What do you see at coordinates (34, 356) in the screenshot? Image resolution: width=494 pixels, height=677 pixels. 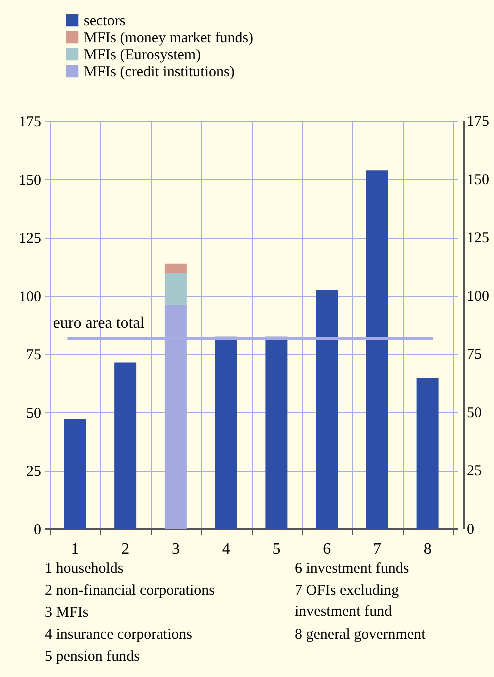 I see `y-tick-label: 75` at bounding box center [34, 356].